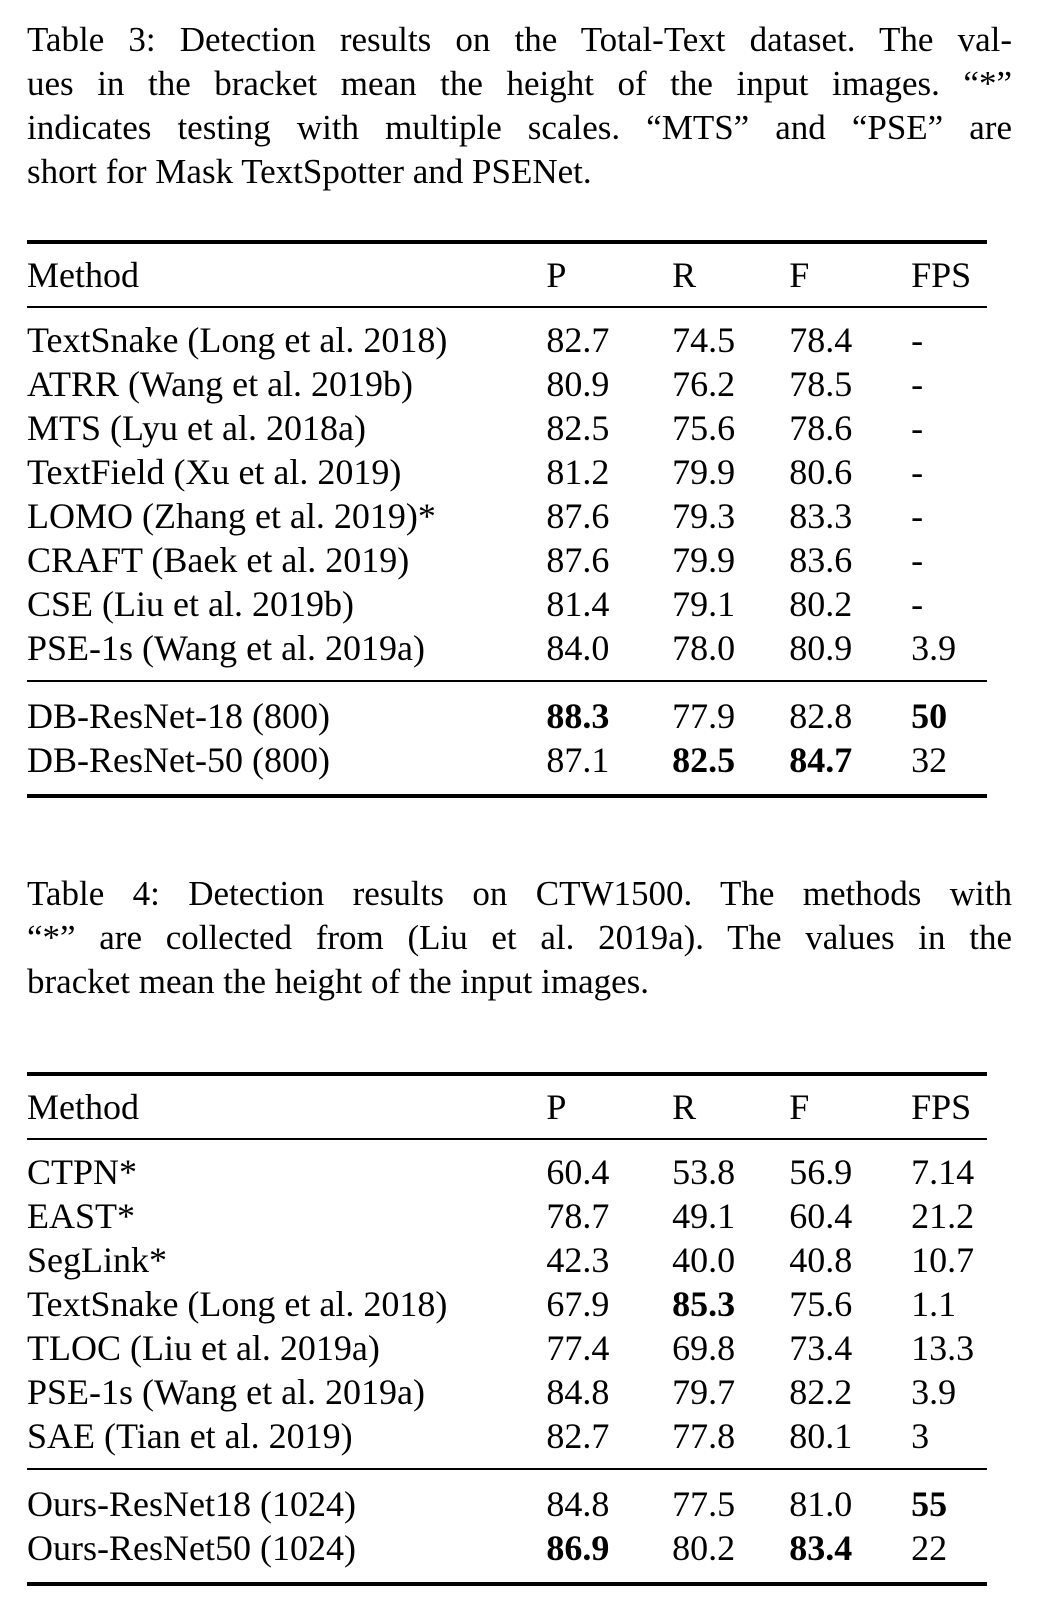 This screenshot has width=1040, height=1612. Describe the element at coordinates (920, 1436) in the screenshot. I see `cell-fps: 3` at that location.